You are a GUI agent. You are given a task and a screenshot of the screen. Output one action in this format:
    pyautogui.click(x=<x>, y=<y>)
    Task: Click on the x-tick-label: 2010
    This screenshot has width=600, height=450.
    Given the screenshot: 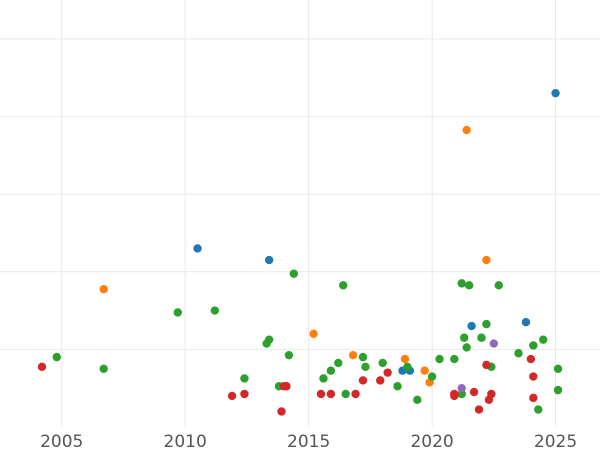 What is the action you would take?
    pyautogui.click(x=185, y=441)
    